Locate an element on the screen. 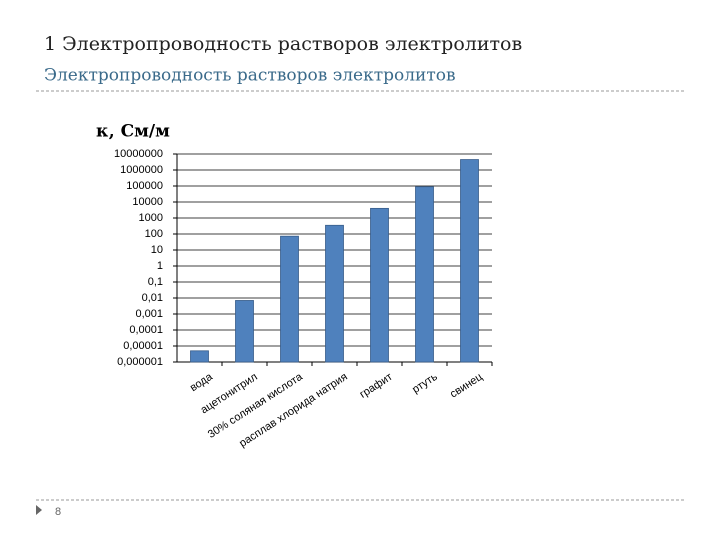 The image size is (720, 540). footer-marker is located at coordinates (39, 510).